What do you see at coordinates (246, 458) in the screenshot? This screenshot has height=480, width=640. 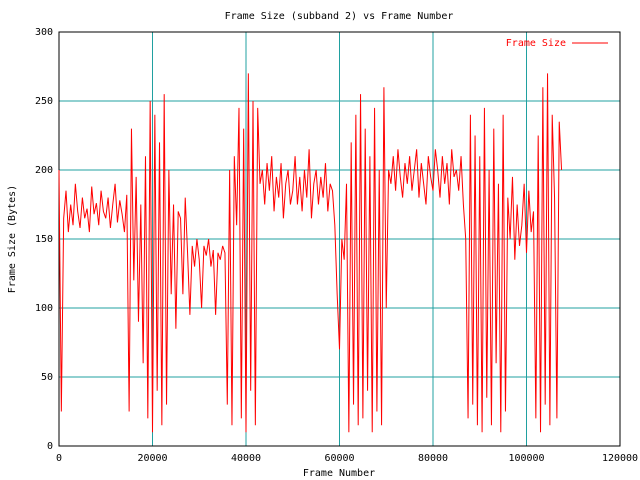 I see `x-tick-label: 40000` at bounding box center [246, 458].